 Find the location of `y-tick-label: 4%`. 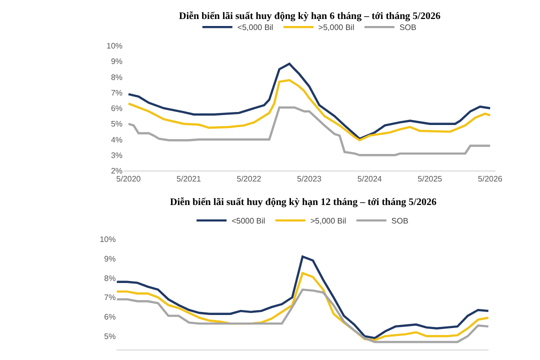

y-tick-label: 4% is located at coordinates (116, 139).